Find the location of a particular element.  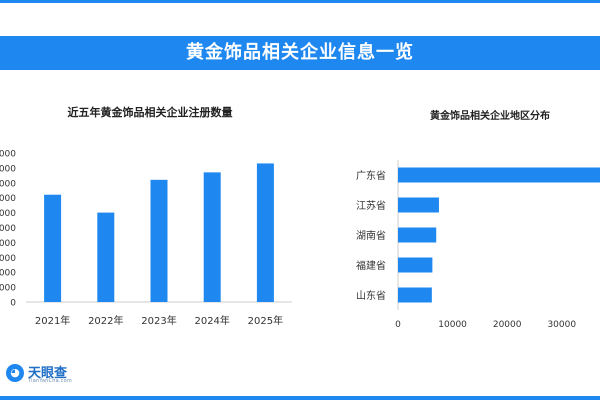

y-category-label: 广东省 is located at coordinates (371, 175).